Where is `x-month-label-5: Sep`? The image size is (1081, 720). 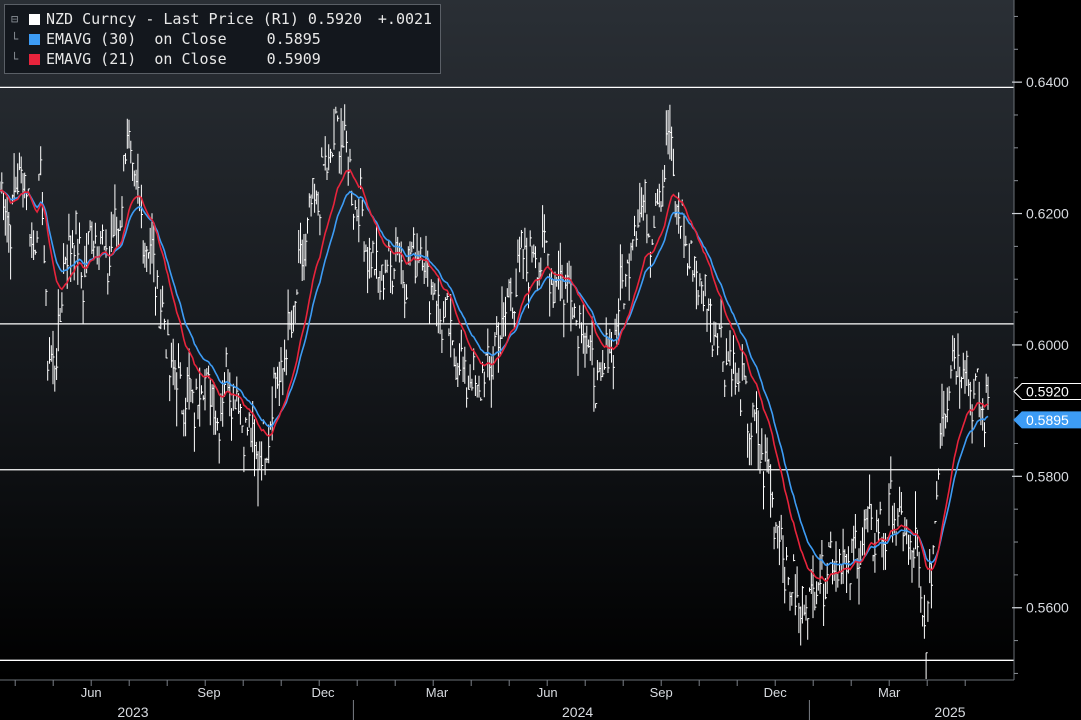 x-month-label-5: Sep is located at coordinates (661, 692).